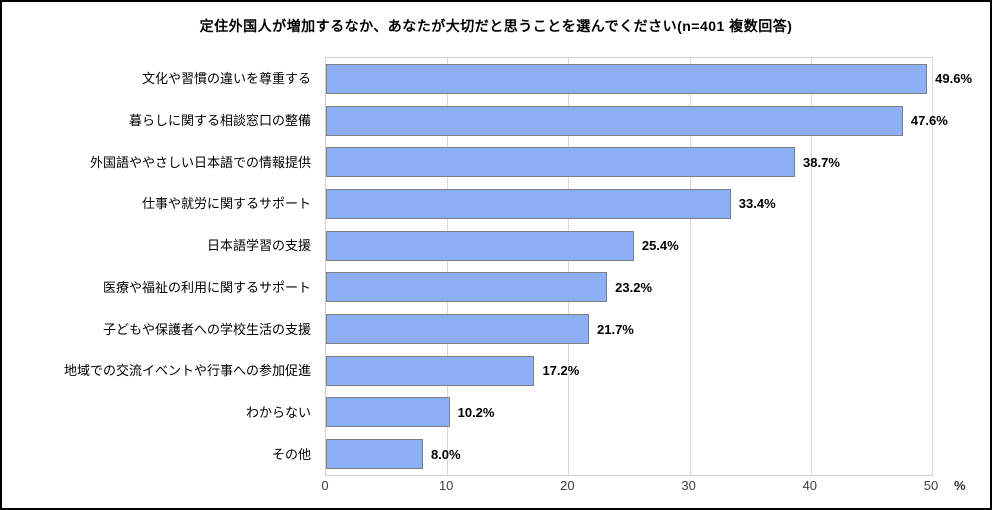 Image resolution: width=992 pixels, height=510 pixels. Describe the element at coordinates (446, 485) in the screenshot. I see `x-axis-tick: 10` at that location.